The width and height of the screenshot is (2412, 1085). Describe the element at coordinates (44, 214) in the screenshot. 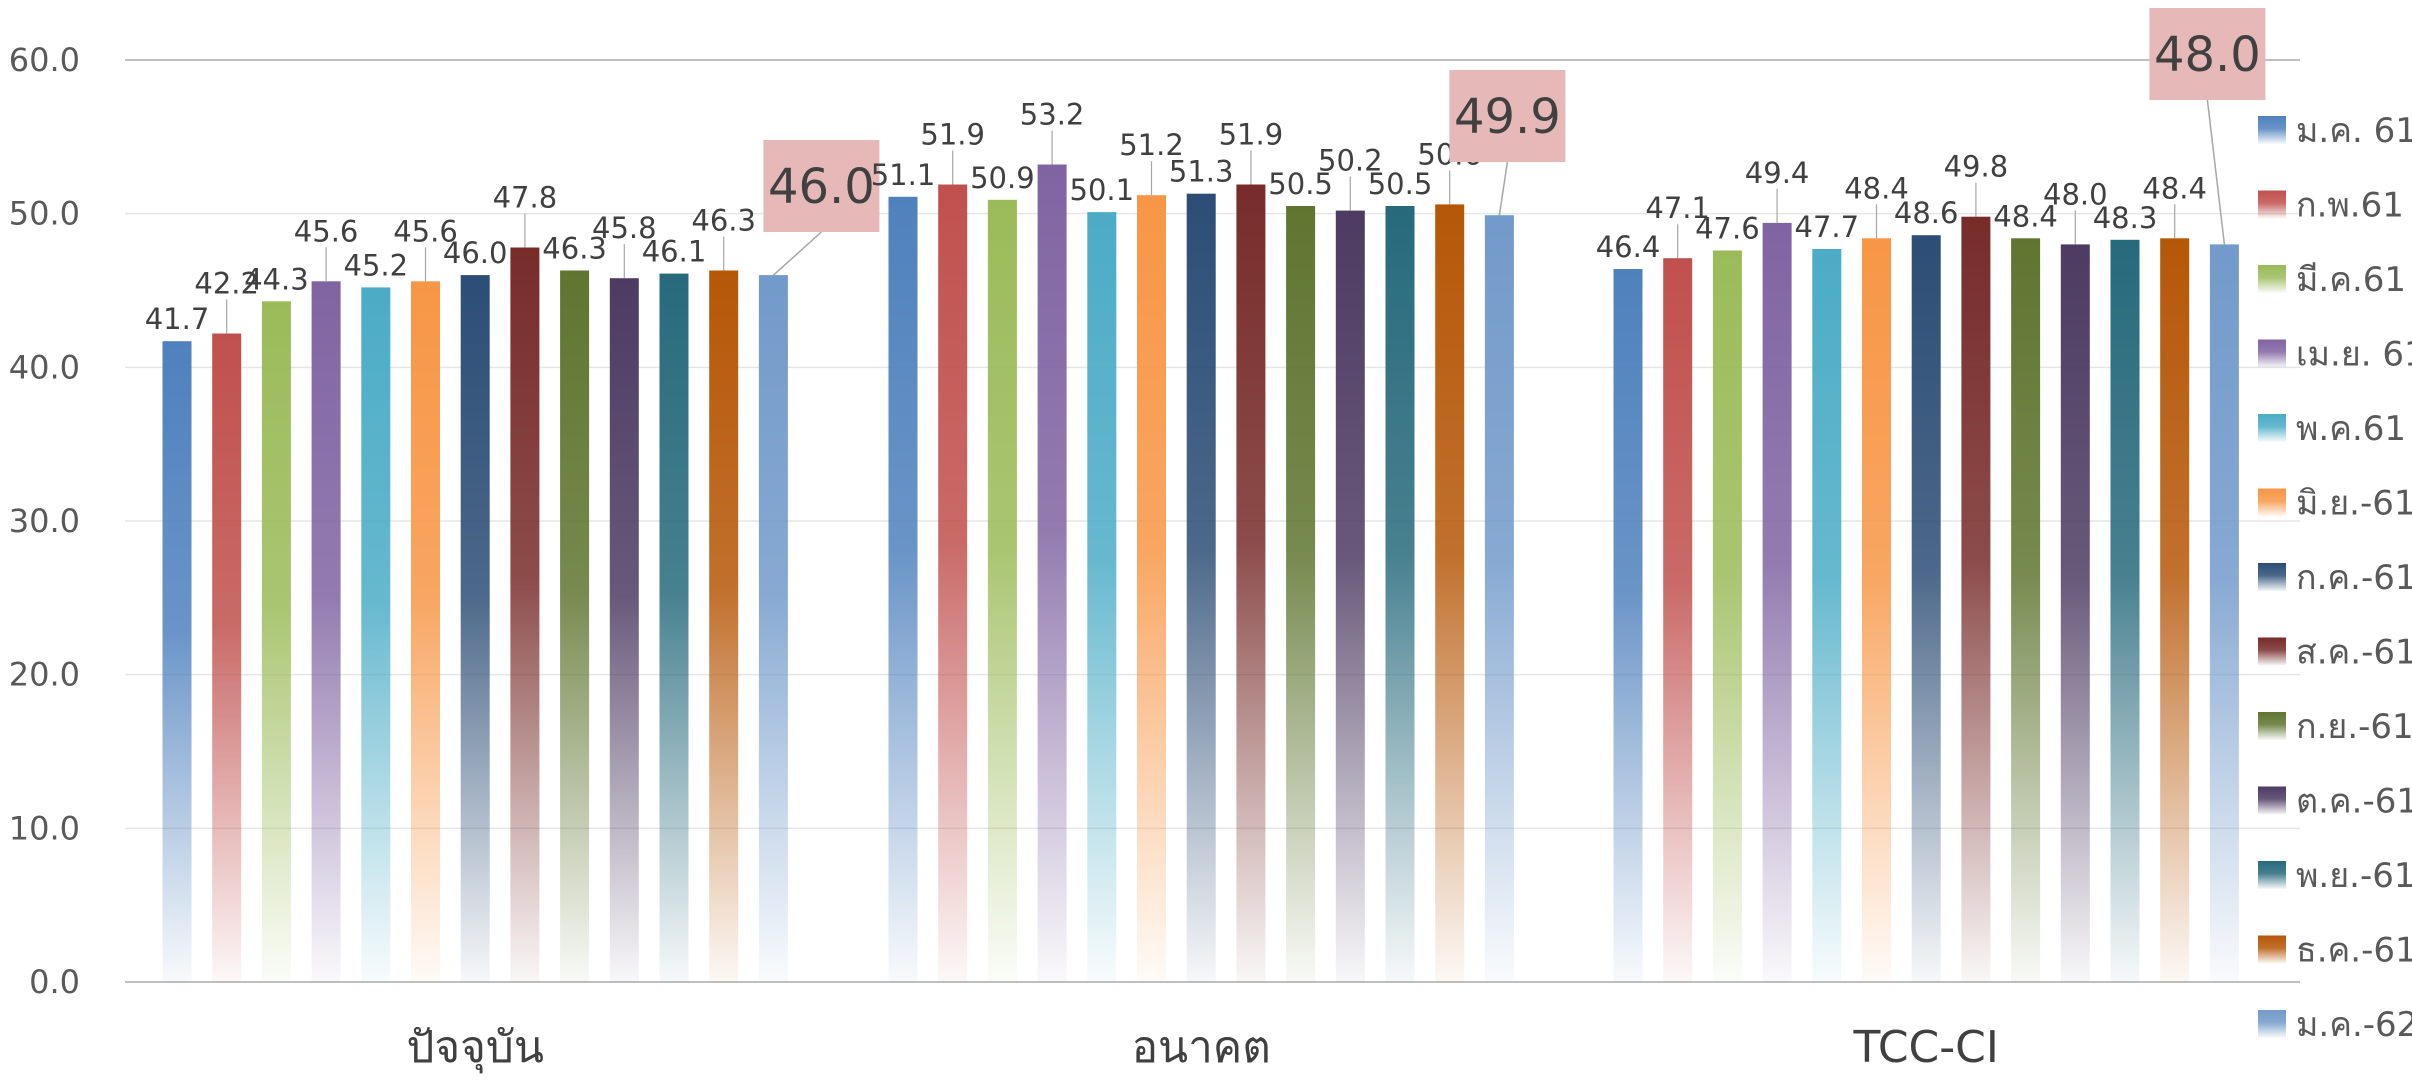

I see `y-tick-label: 50.0` at that location.